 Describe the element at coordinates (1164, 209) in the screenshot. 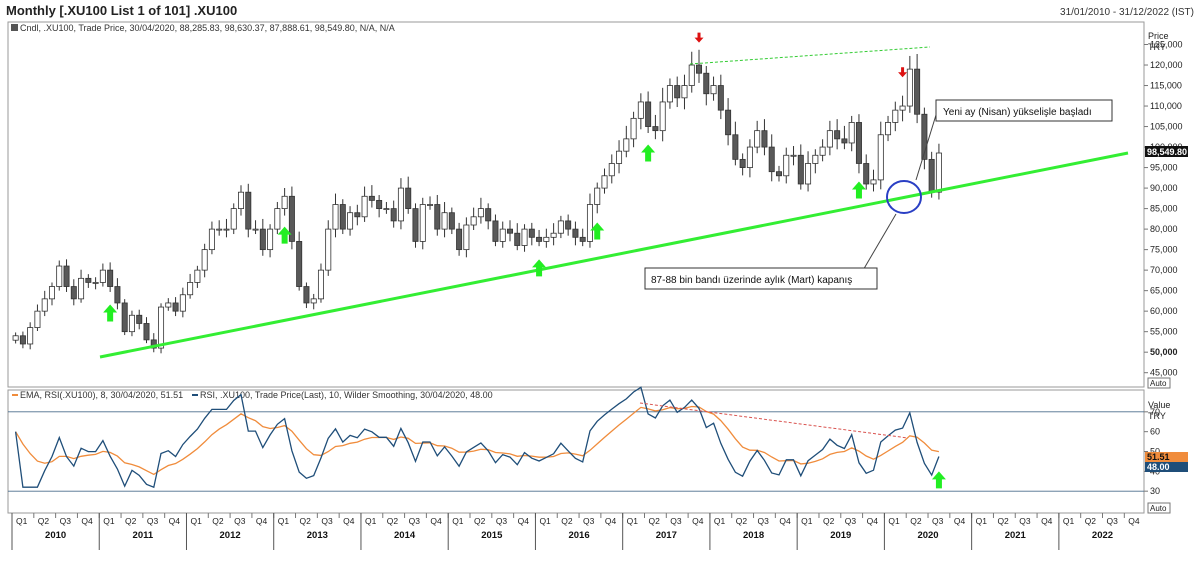

I see `price-tick-label: 85,000` at that location.